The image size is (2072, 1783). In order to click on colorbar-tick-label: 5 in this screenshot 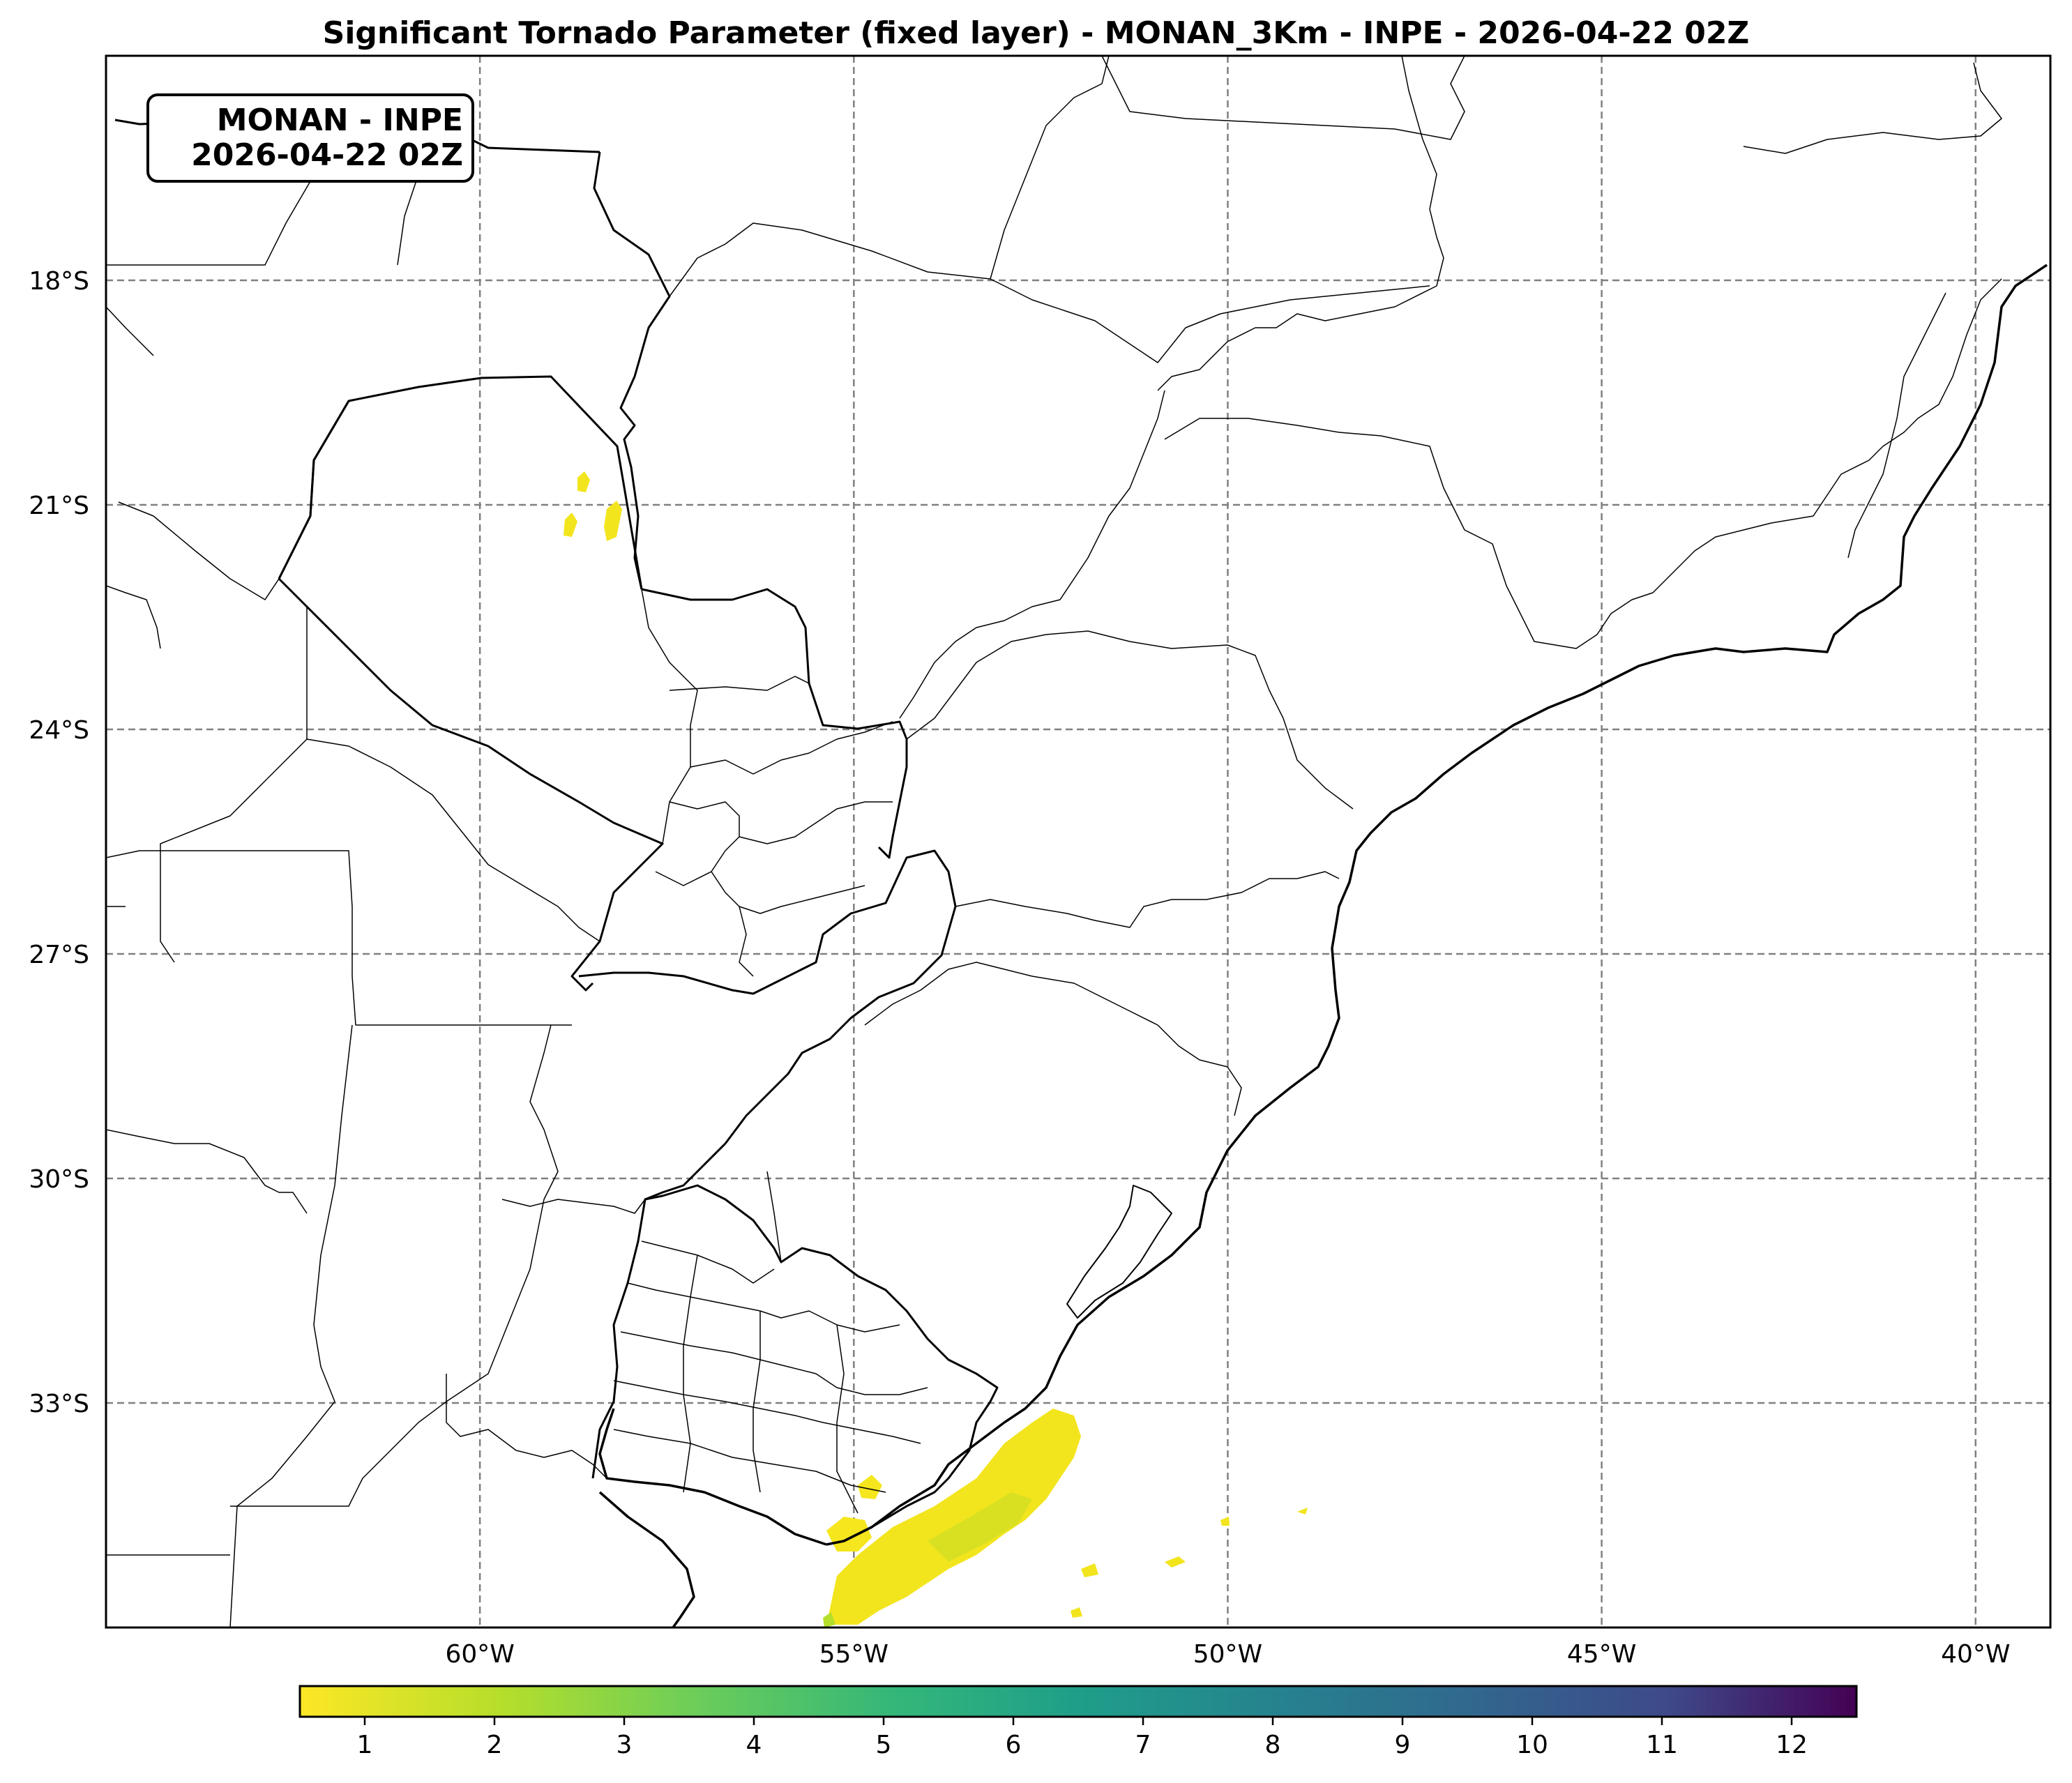, I will do `click(884, 1745)`.